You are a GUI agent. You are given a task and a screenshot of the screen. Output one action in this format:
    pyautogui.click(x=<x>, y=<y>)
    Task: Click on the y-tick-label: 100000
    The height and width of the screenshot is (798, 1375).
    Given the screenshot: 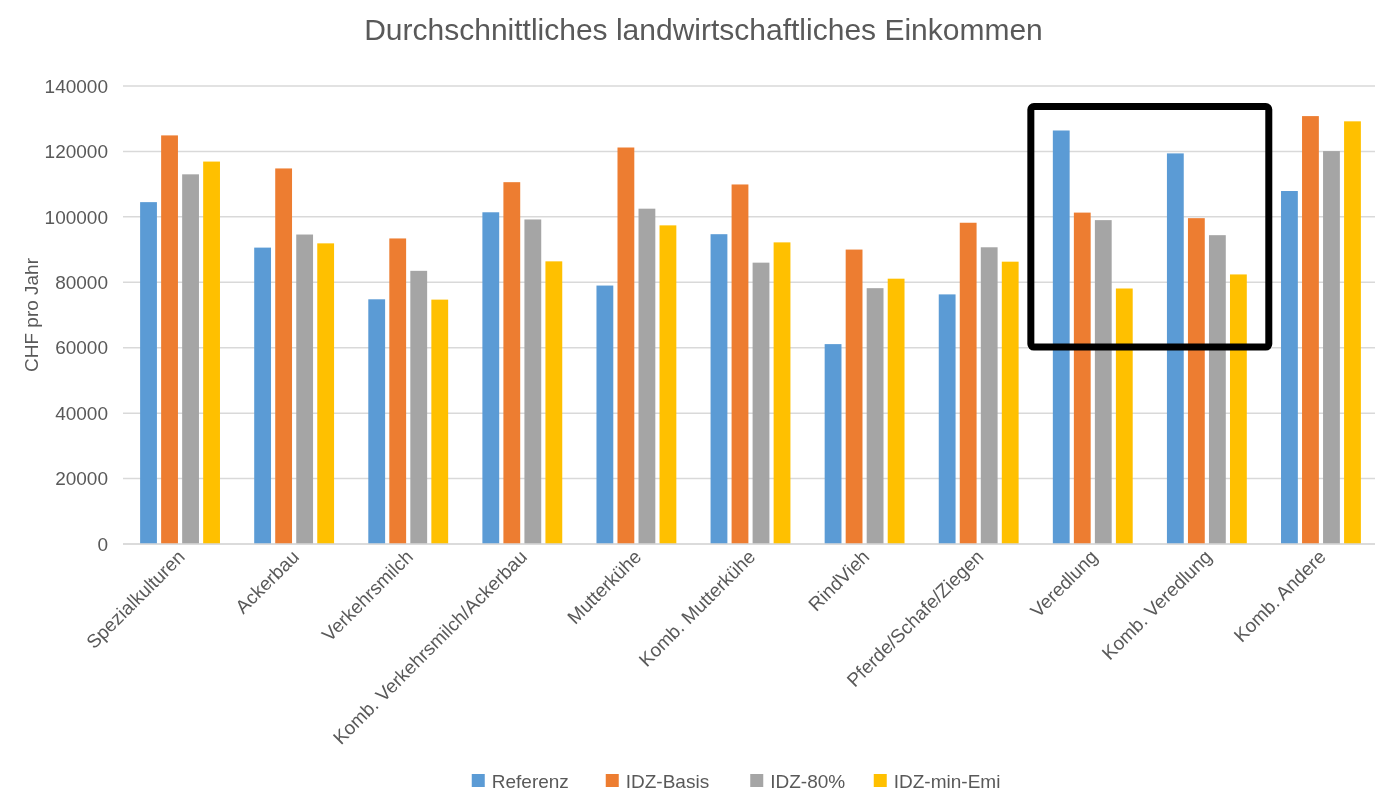 What is the action you would take?
    pyautogui.click(x=76, y=217)
    